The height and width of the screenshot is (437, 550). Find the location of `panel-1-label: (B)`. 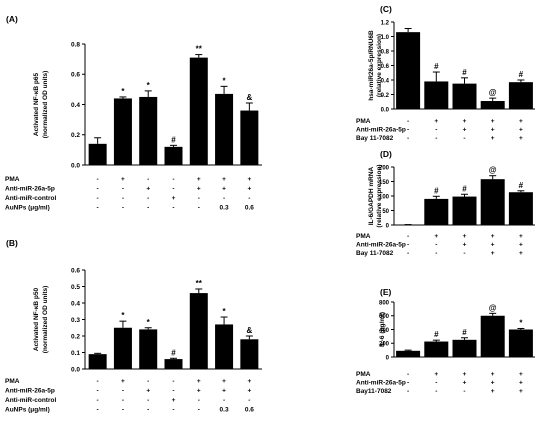

panel-1-label: (B) is located at coordinates (12, 243).